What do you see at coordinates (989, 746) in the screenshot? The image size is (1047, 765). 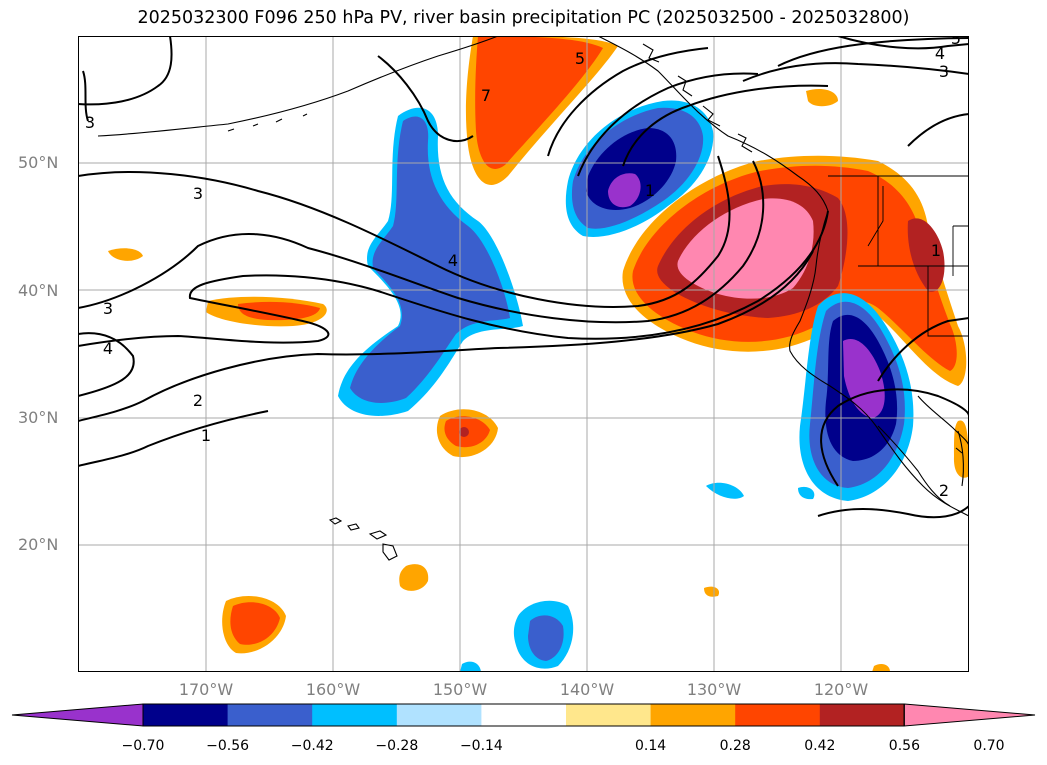 I see `colorbar-tick-label: 0.70` at bounding box center [989, 746].